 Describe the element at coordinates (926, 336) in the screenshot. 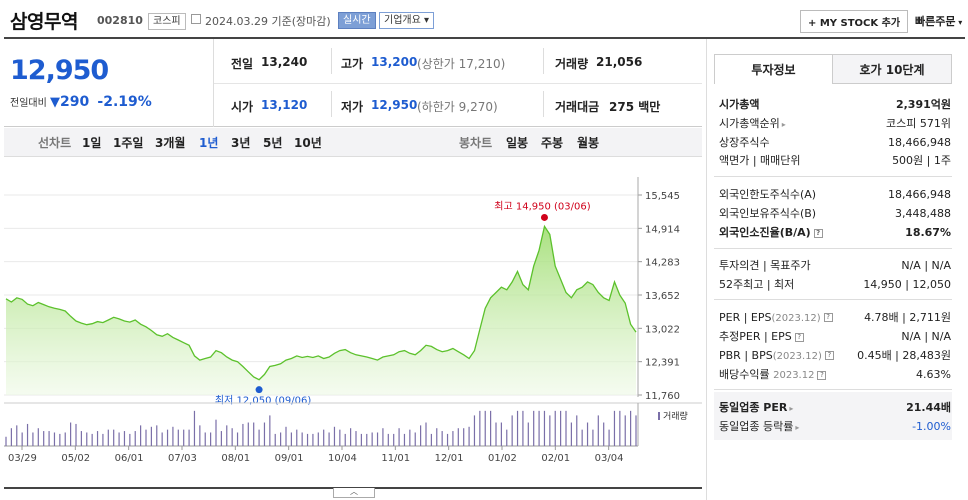

I see `eper-value: N/A | N/A` at that location.